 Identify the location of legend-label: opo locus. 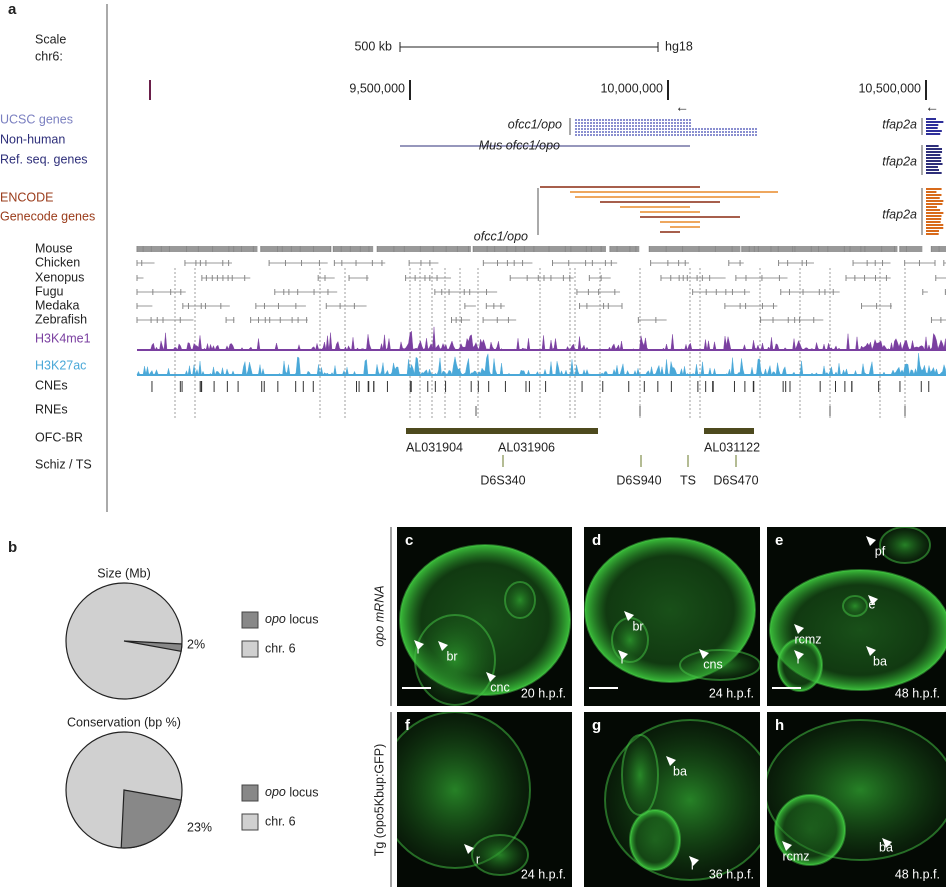
(292, 792).